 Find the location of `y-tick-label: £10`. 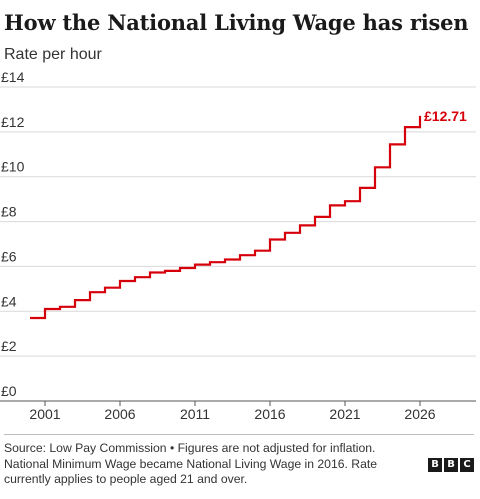

y-tick-label: £10 is located at coordinates (13, 167).